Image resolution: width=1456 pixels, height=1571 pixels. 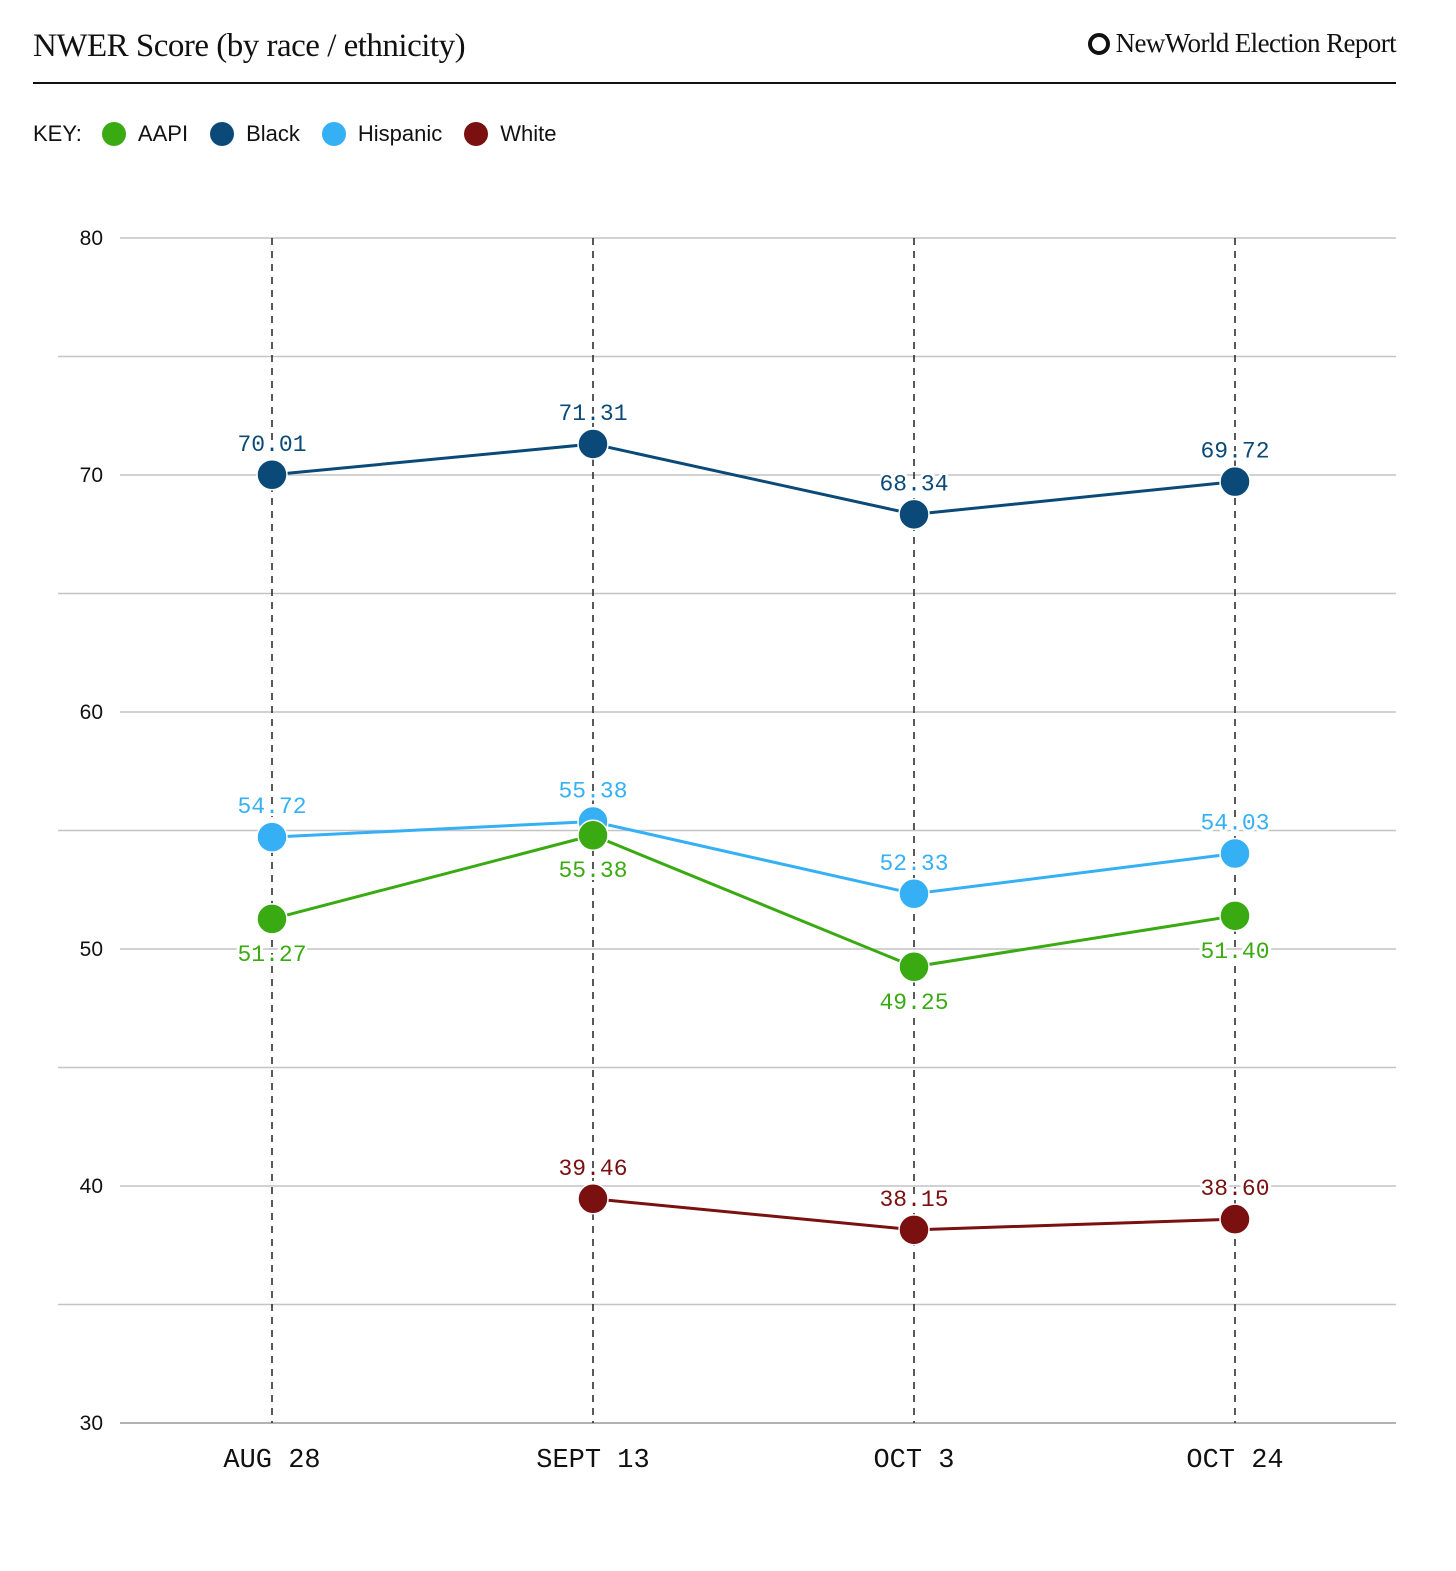 I want to click on legend-label-white: White, so click(x=528, y=133).